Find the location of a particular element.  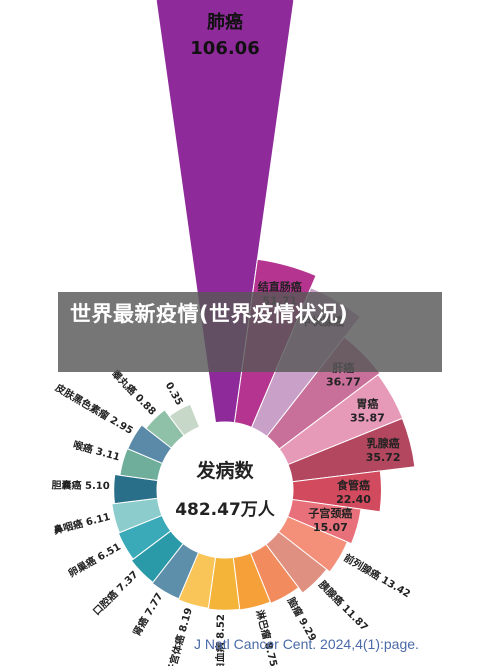

slice-label-5: 胃癌 35.87 is located at coordinates (367, 410).